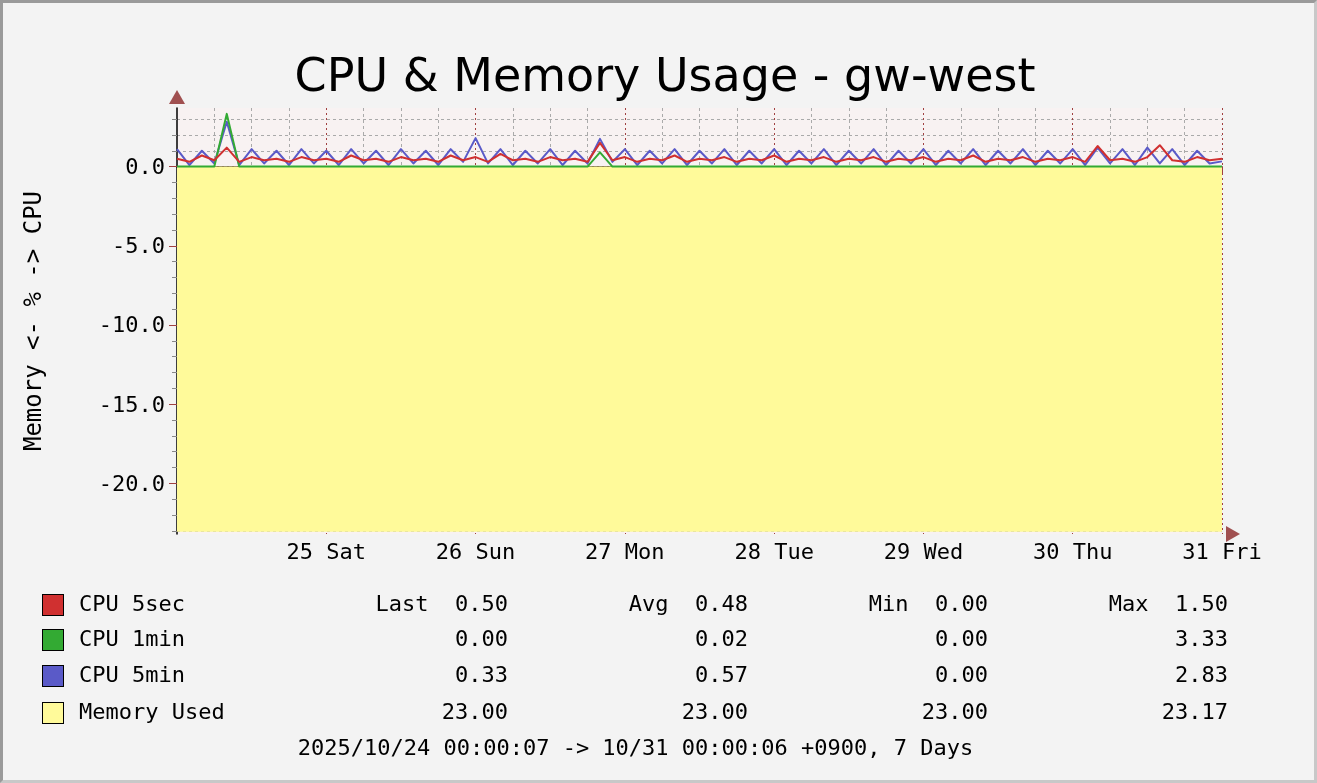 The width and height of the screenshot is (1317, 783). What do you see at coordinates (1168, 603) in the screenshot?
I see `text: Max 1.50` at bounding box center [1168, 603].